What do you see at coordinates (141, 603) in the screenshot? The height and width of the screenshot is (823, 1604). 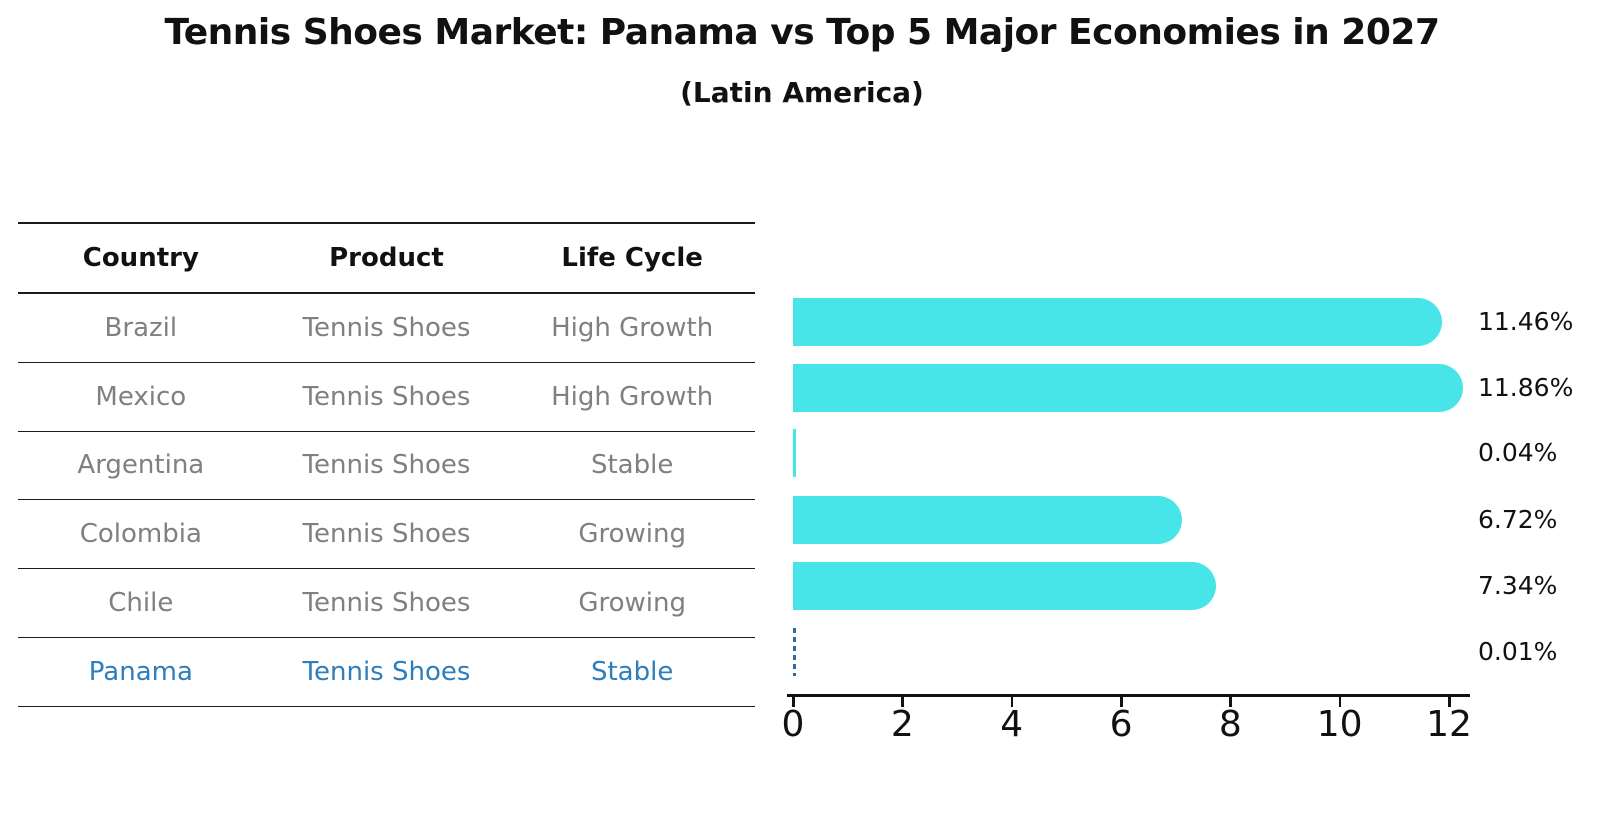 I see `cell-country: Chile` at bounding box center [141, 603].